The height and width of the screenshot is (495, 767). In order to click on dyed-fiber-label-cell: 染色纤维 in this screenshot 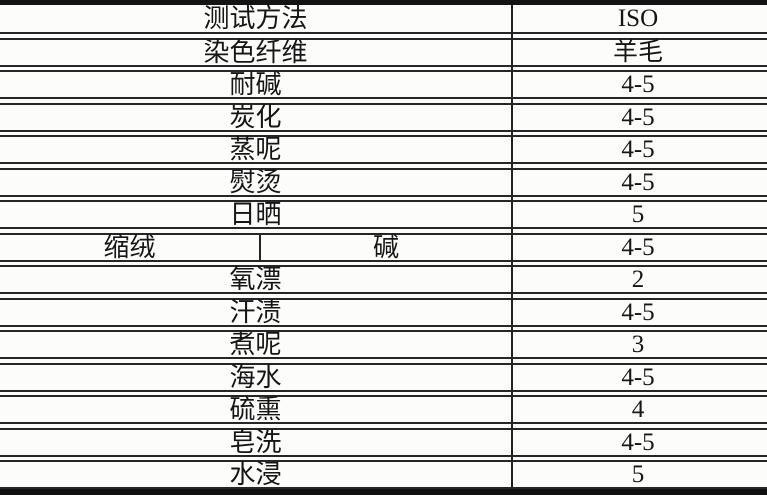, I will do `click(255, 52)`.